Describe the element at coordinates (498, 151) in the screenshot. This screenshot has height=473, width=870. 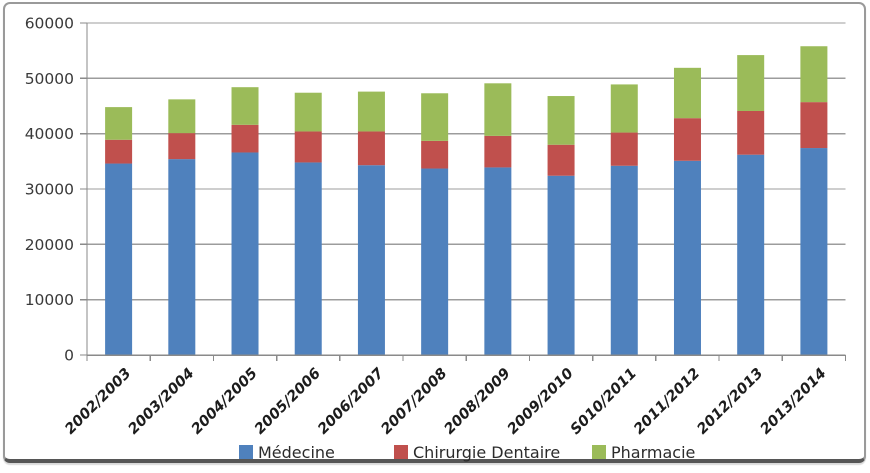
I see `bar-segment-chirurgie-dentaire-2008/2009` at that location.